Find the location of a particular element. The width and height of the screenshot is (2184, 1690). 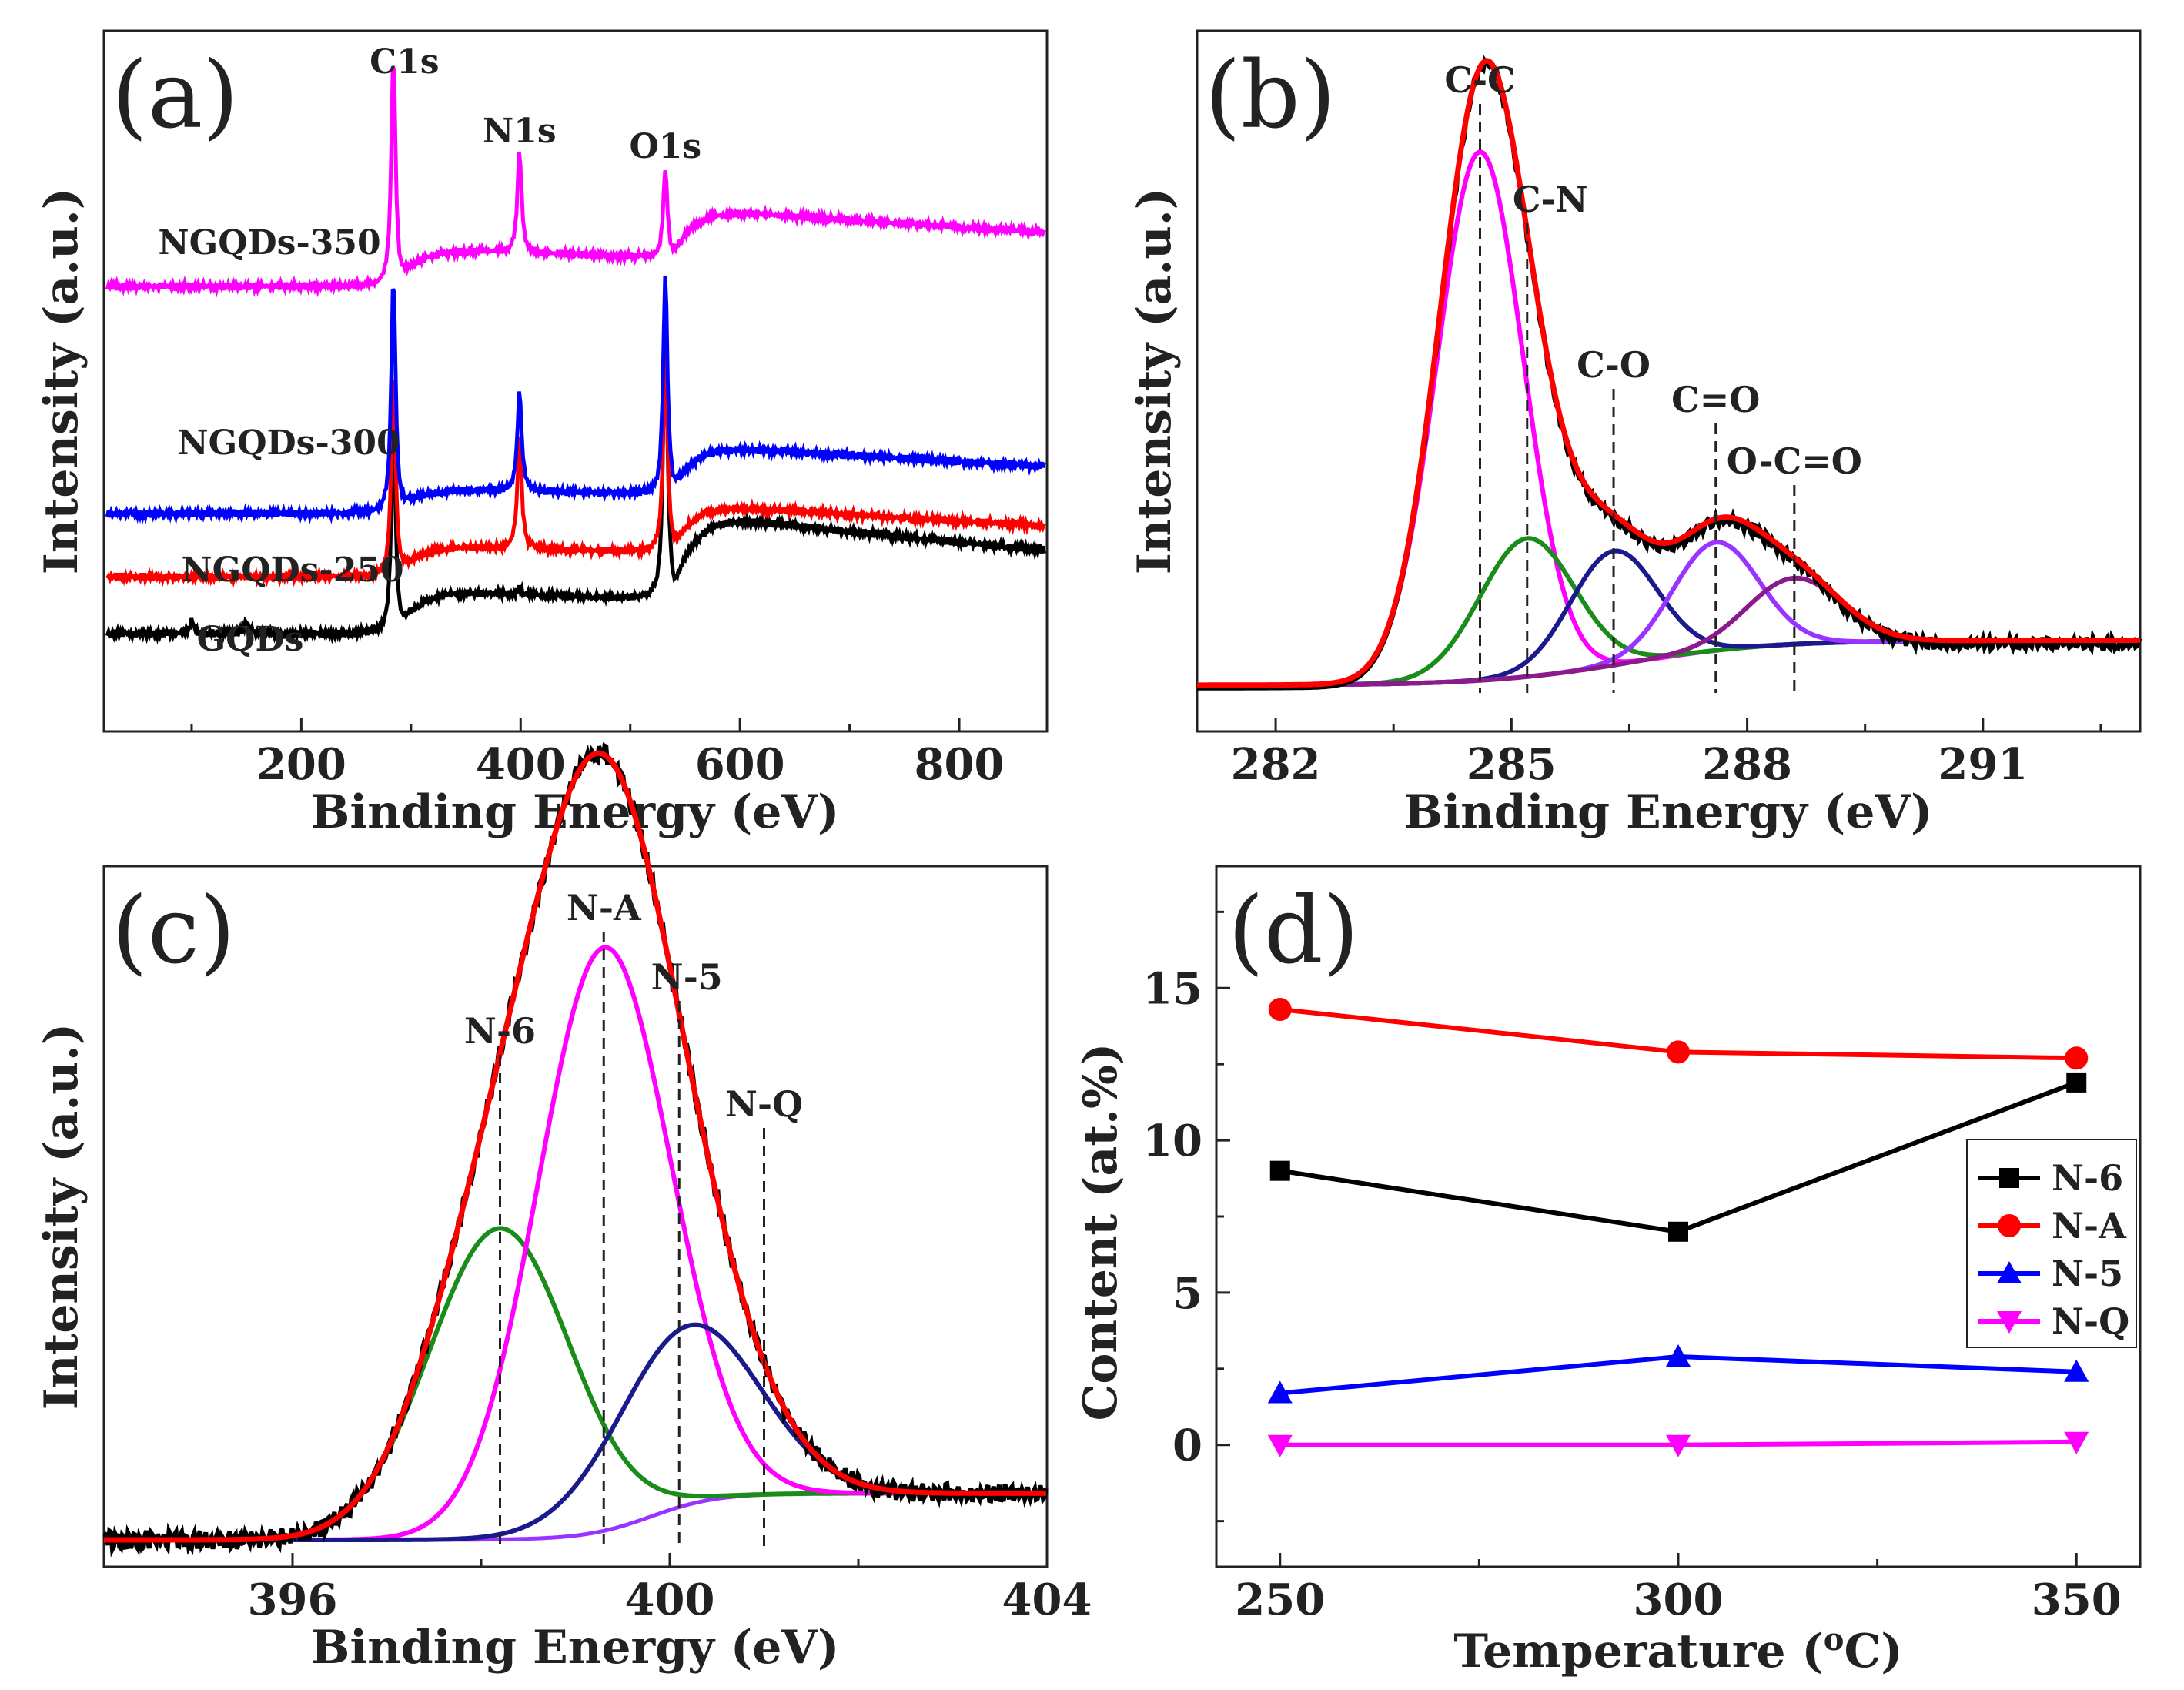

panel-b-component-C-N is located at coordinates (1669, 612).